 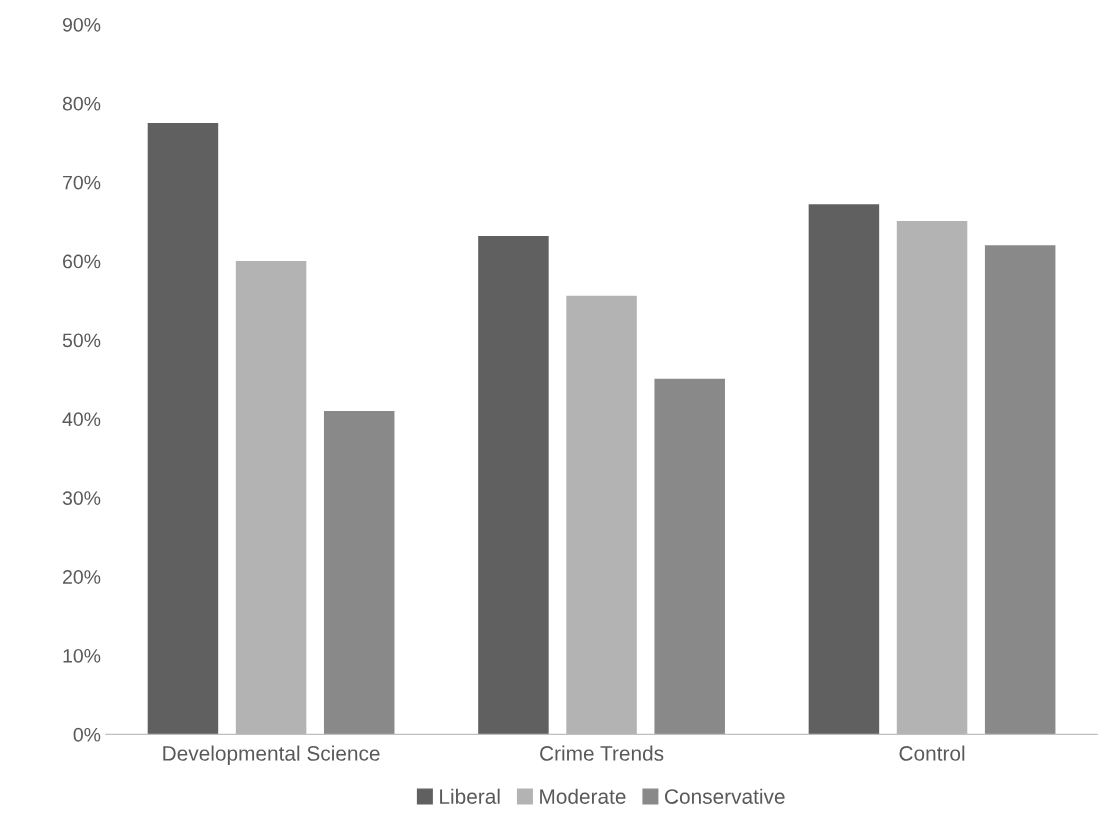 What do you see at coordinates (271, 755) in the screenshot?
I see `x-tick-label: Developmental Science` at bounding box center [271, 755].